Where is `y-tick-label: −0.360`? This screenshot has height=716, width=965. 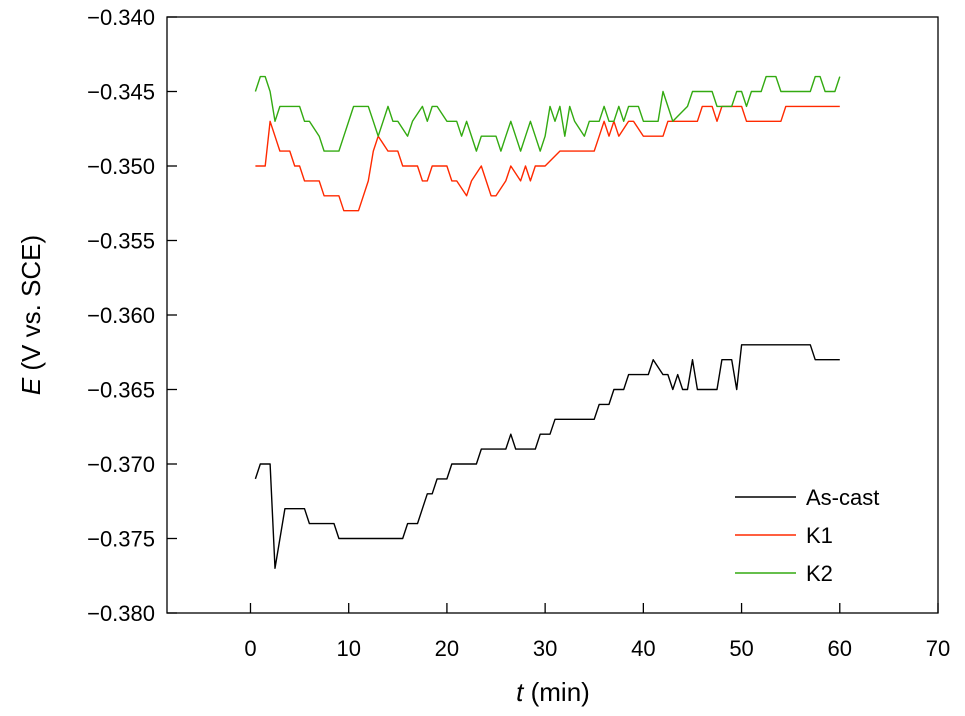 y-tick-label: −0.360 is located at coordinates (121, 315).